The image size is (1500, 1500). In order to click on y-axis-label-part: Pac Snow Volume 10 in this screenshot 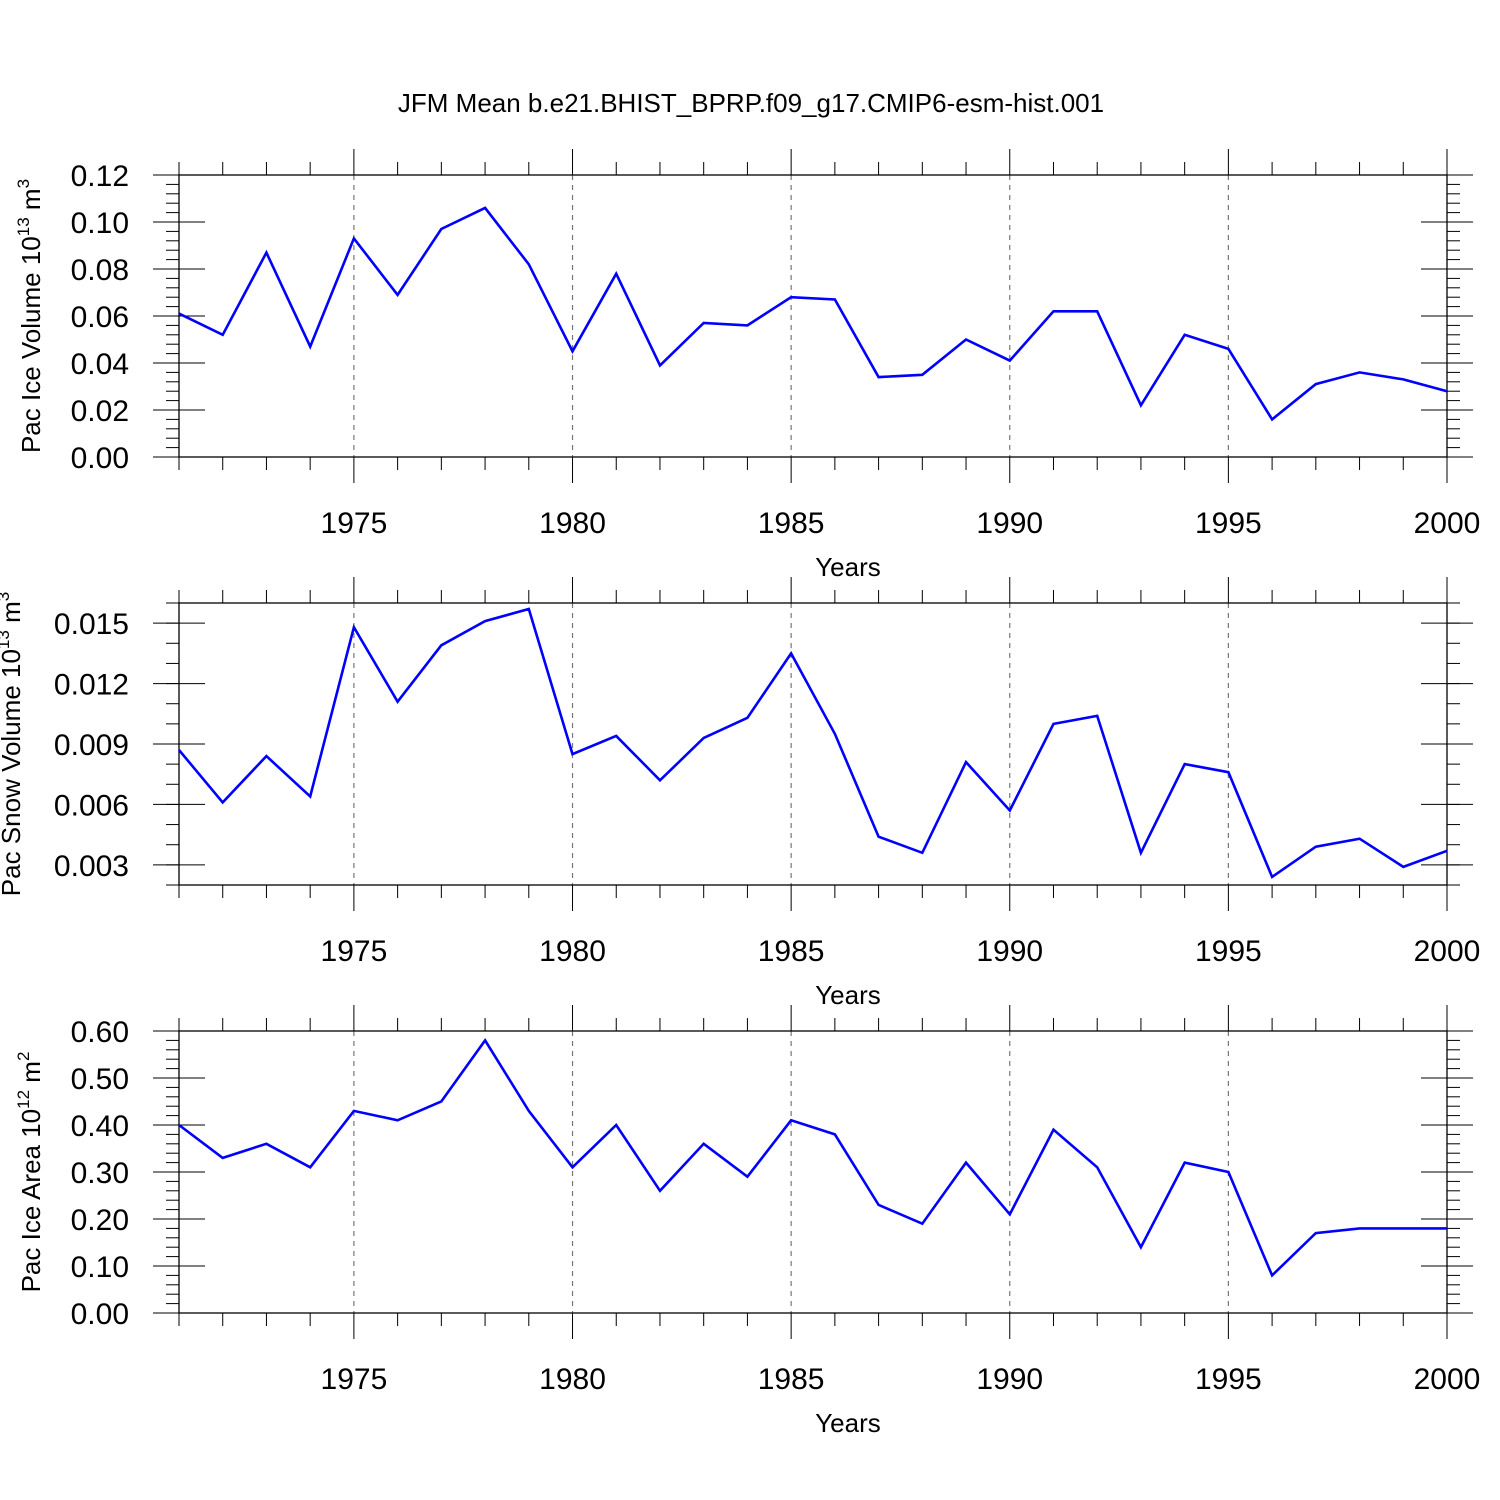, I will do `click(13, 772)`.